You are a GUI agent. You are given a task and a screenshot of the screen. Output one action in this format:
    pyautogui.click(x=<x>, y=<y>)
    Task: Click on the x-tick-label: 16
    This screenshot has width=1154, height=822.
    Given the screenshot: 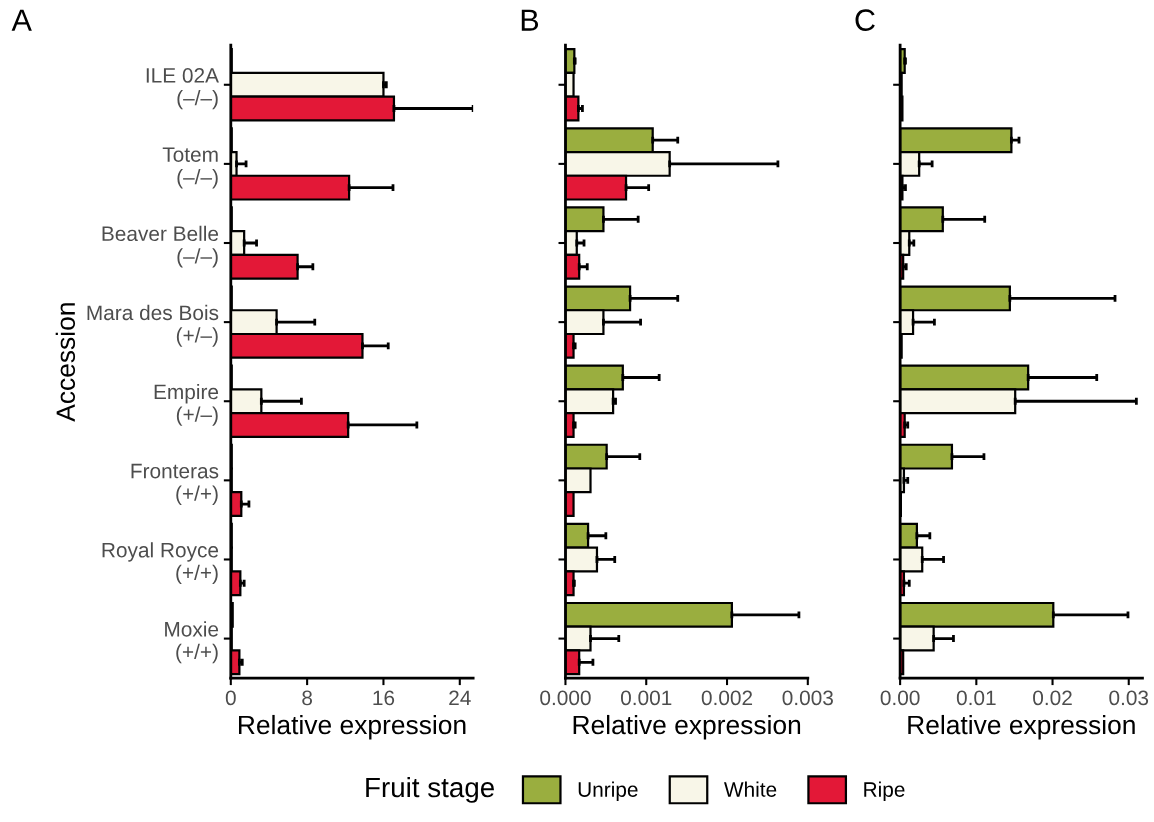 What is the action you would take?
    pyautogui.click(x=384, y=698)
    